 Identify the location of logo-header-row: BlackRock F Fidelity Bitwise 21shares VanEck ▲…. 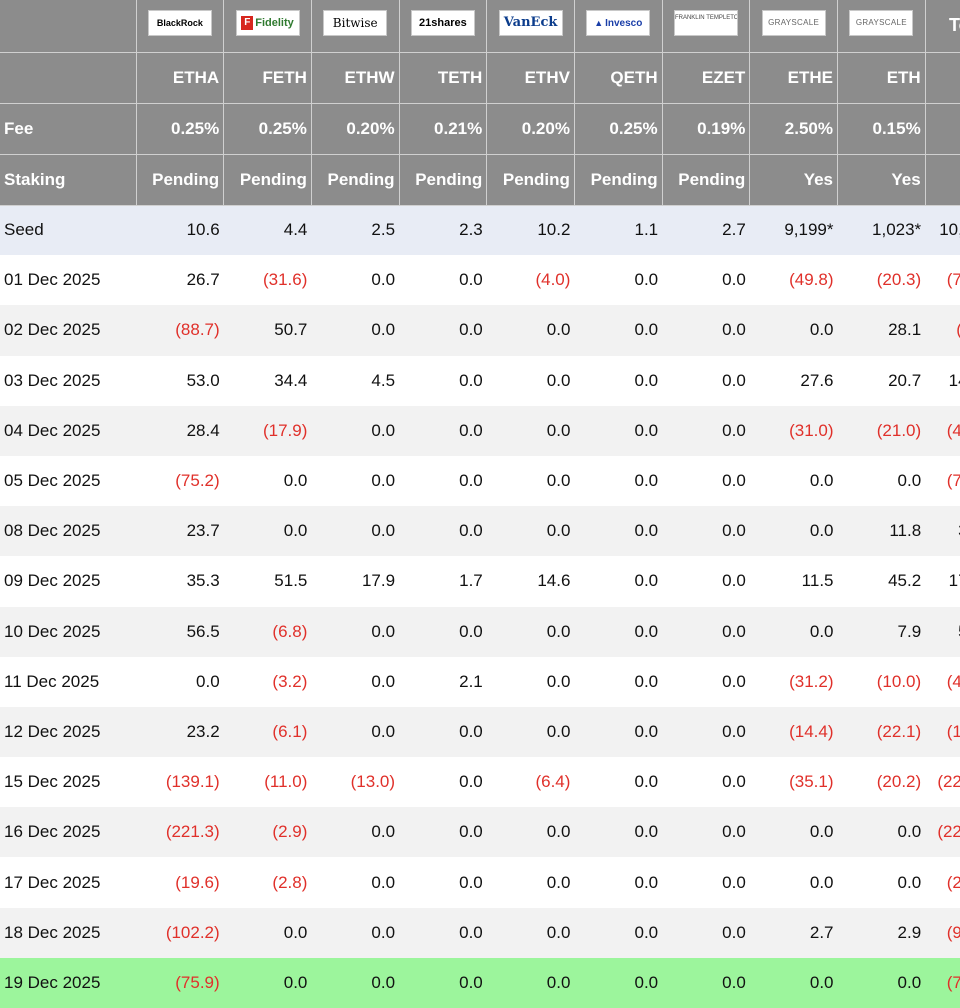
(480, 26).